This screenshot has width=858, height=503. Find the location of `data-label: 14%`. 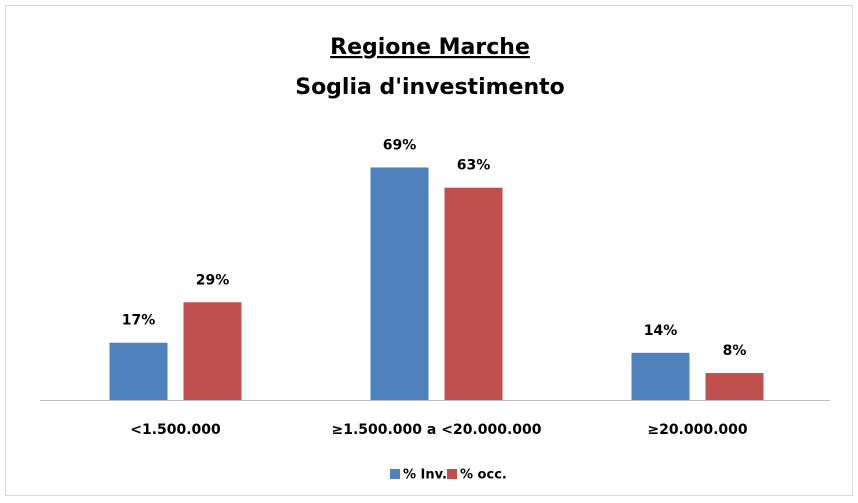

data-label: 14% is located at coordinates (661, 331).